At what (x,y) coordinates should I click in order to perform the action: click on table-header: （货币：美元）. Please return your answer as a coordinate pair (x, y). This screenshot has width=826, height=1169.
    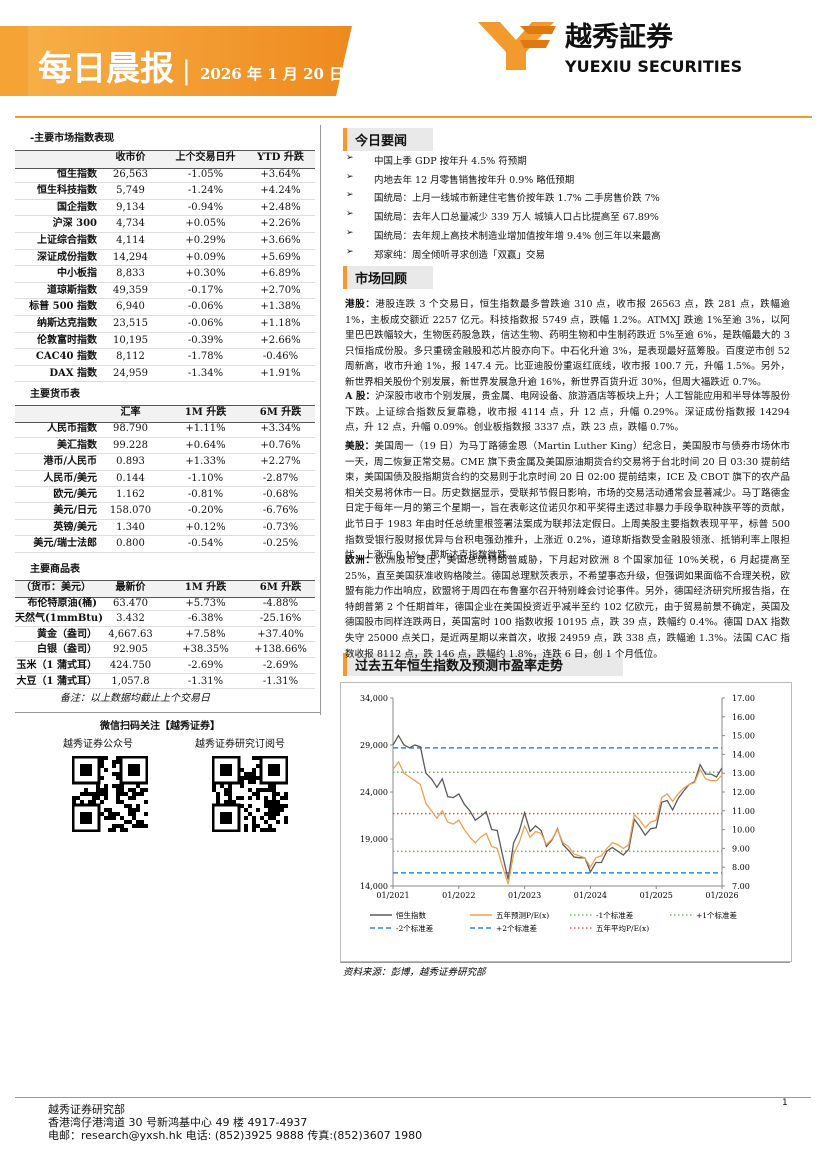
    Looking at the image, I should click on (56, 587).